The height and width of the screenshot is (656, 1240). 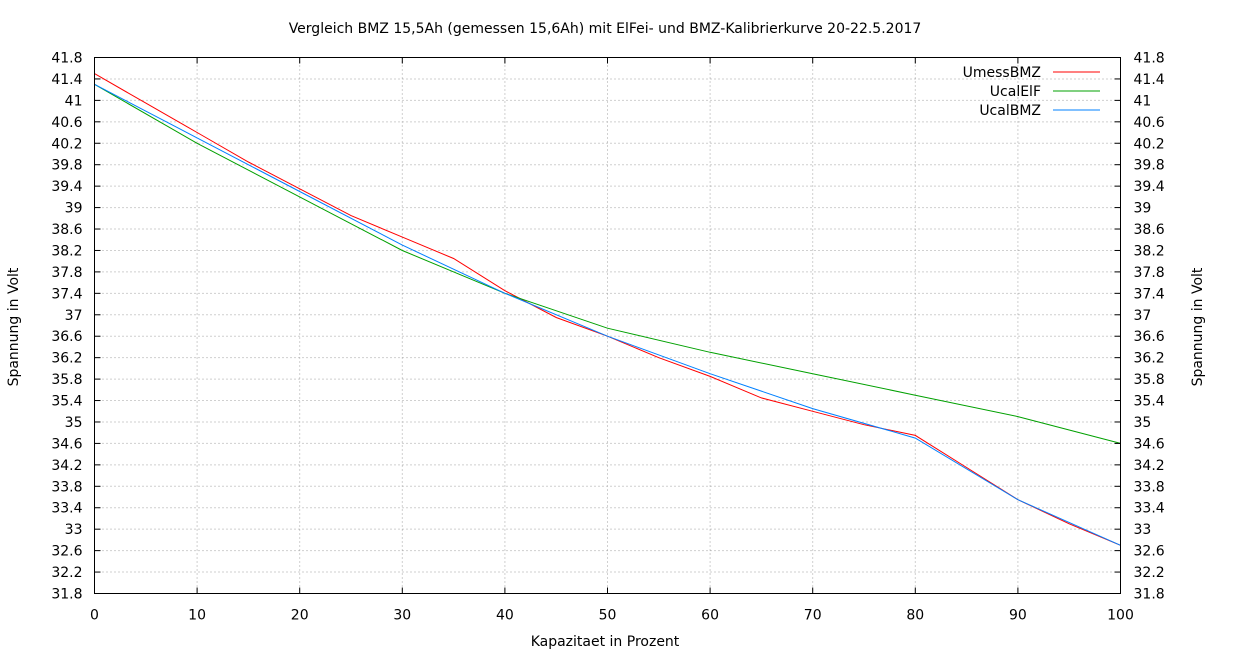 What do you see at coordinates (66, 144) in the screenshot?
I see `y-tick-label: 40.2` at bounding box center [66, 144].